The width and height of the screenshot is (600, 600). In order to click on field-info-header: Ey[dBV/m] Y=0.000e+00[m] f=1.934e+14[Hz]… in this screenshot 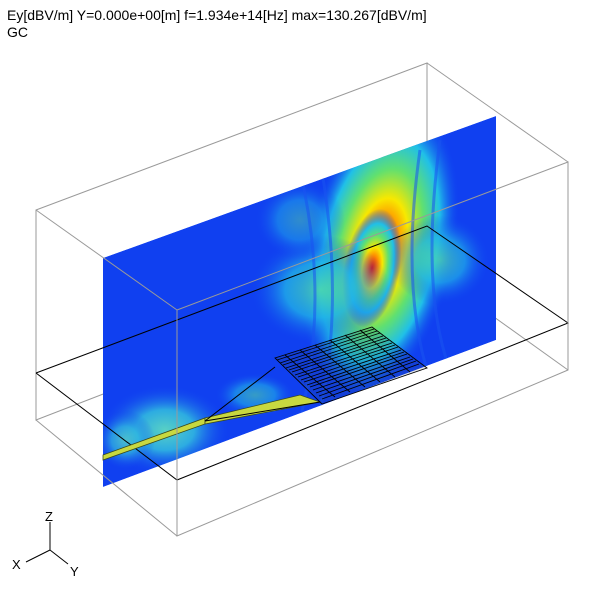, I will do `click(217, 24)`.